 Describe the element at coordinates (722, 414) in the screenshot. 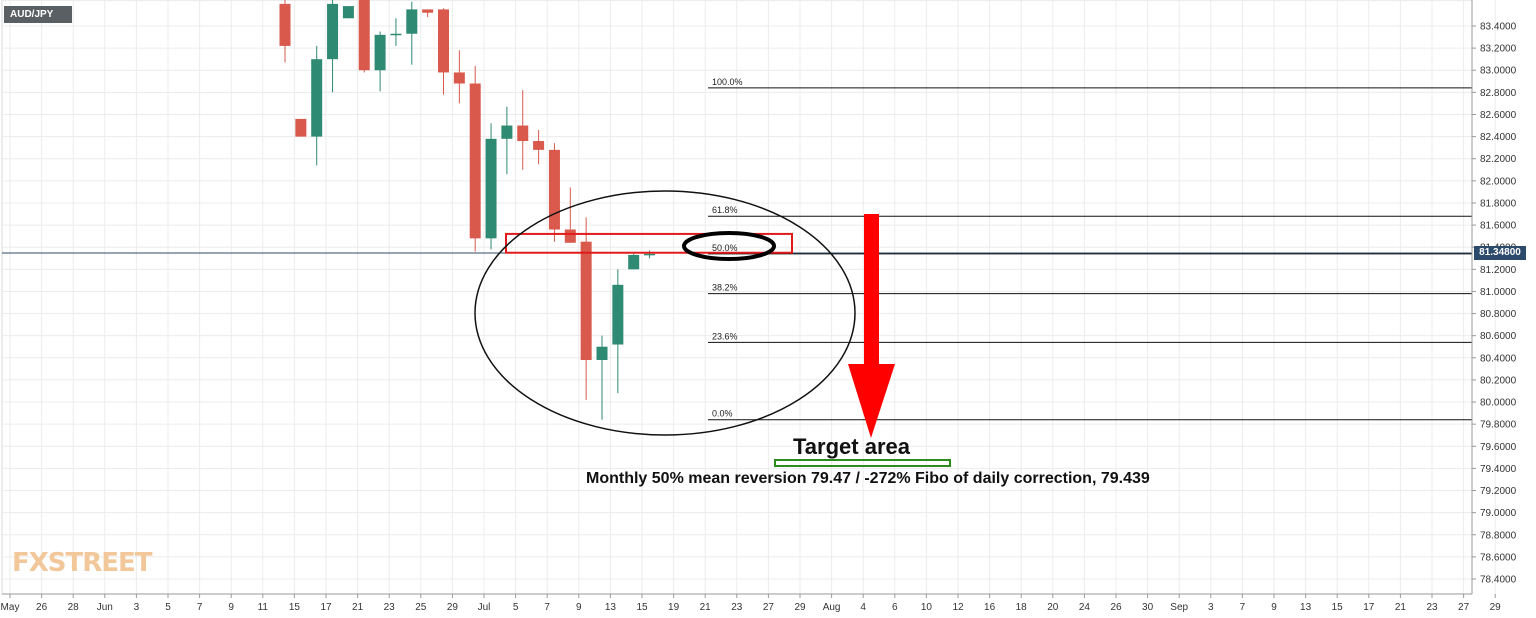

I see `fib-level-label: 0.0%` at that location.